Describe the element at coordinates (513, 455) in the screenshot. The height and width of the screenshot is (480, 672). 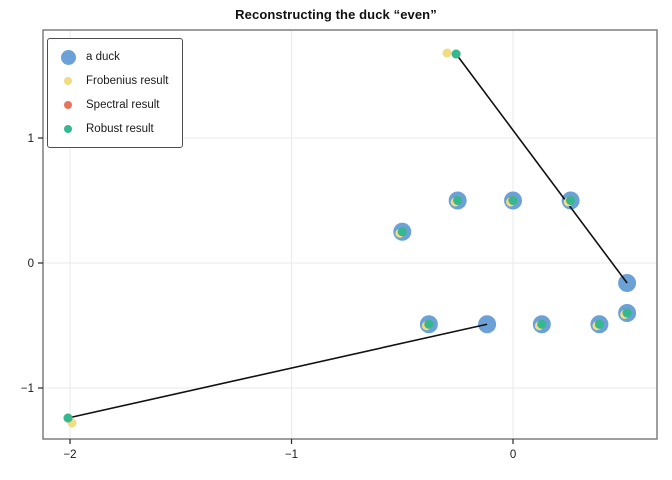
I see `x-tick-label: 0` at that location.